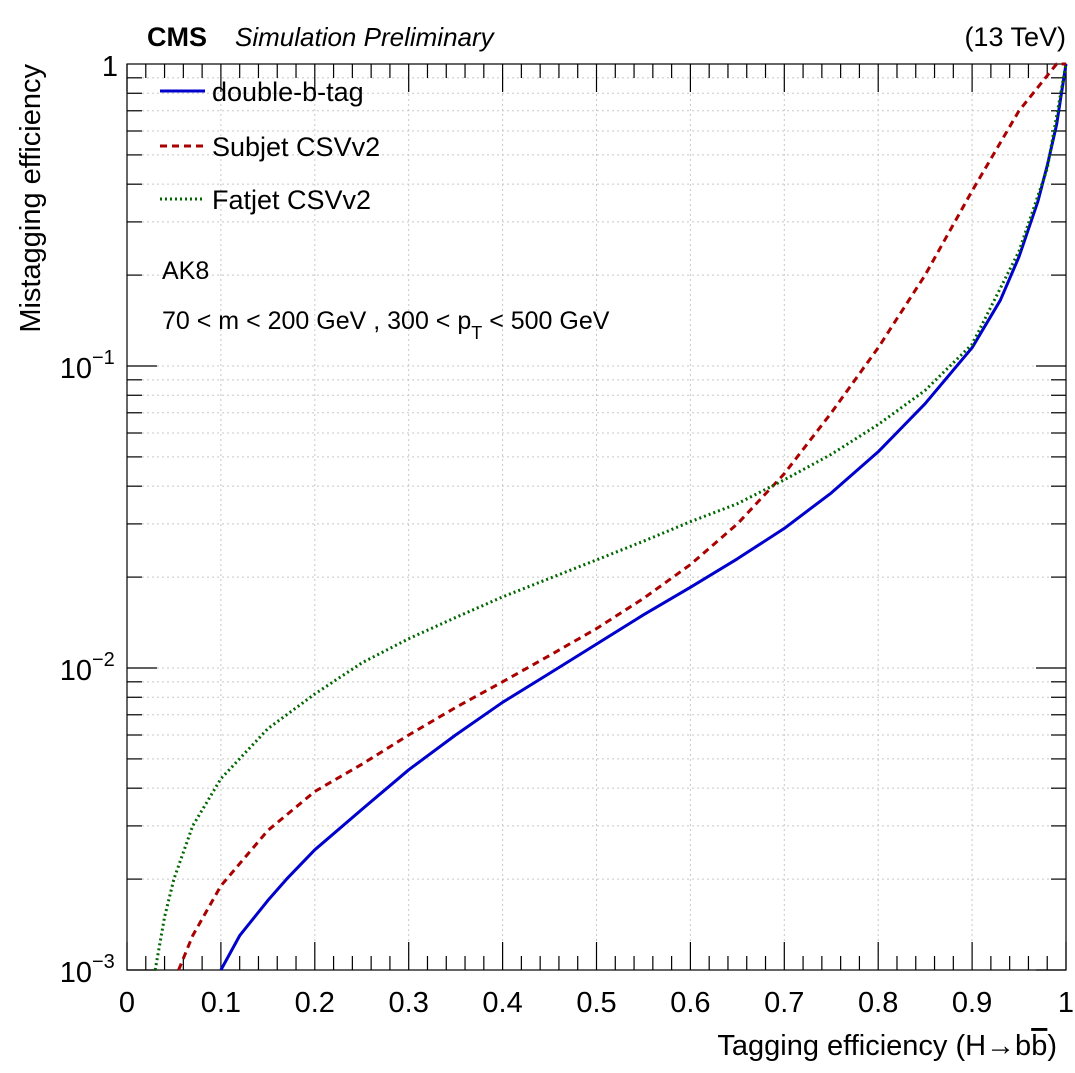  What do you see at coordinates (185, 271) in the screenshot?
I see `jet-type-annotation: AK8` at bounding box center [185, 271].